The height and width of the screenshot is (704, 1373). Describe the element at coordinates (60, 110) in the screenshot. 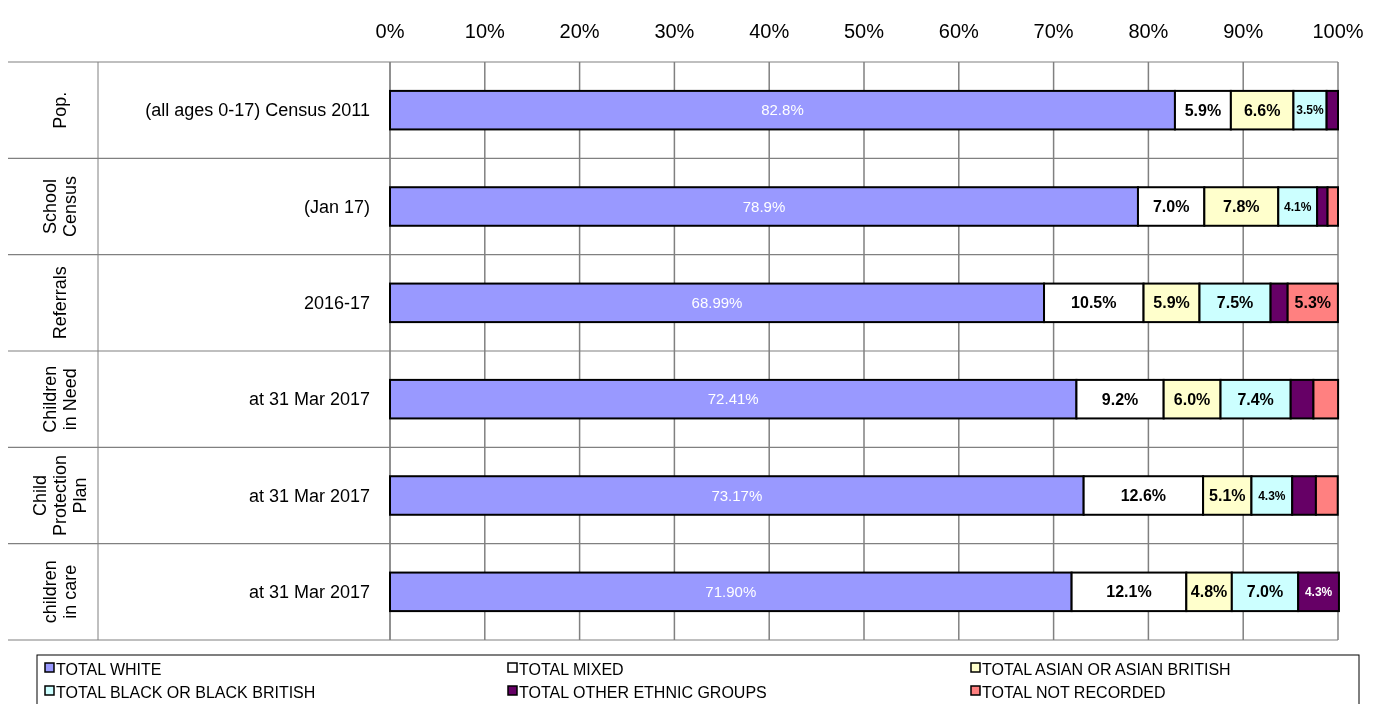

I see `text: Pop.` at that location.